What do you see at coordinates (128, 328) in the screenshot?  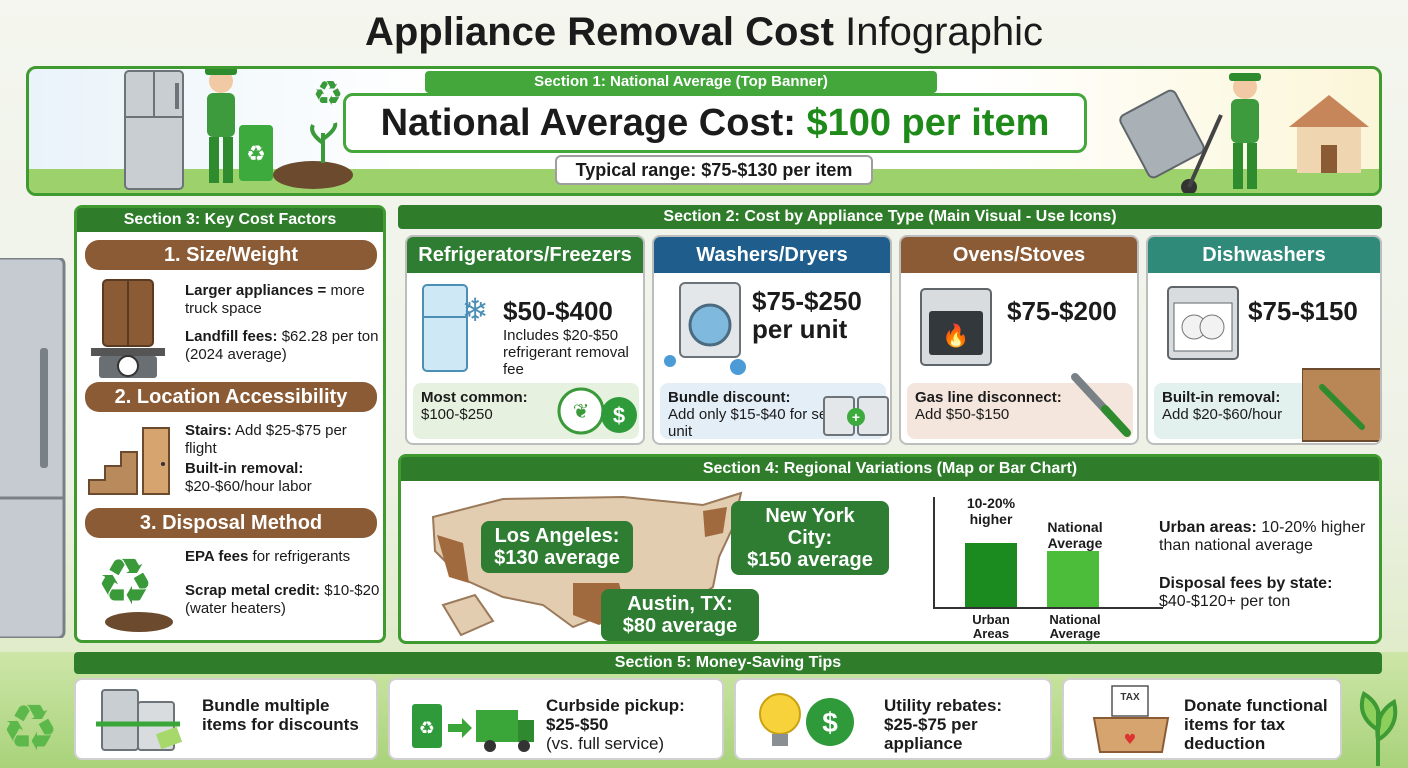 I see `fridge-on-scale-icon` at bounding box center [128, 328].